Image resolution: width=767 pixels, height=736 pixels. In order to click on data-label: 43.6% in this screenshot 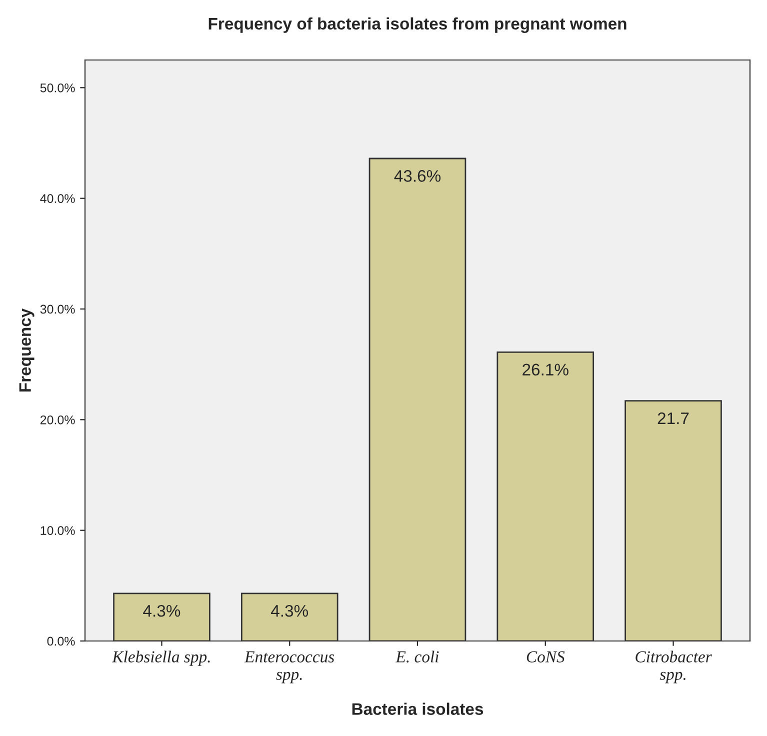, I will do `click(417, 176)`.